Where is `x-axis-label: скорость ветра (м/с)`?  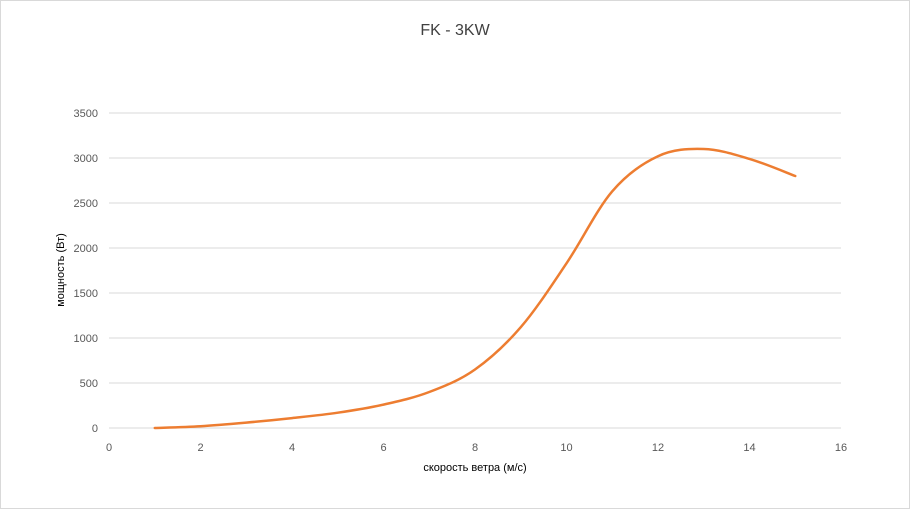
x-axis-label: скорость ветра (м/с) is located at coordinates (474, 468).